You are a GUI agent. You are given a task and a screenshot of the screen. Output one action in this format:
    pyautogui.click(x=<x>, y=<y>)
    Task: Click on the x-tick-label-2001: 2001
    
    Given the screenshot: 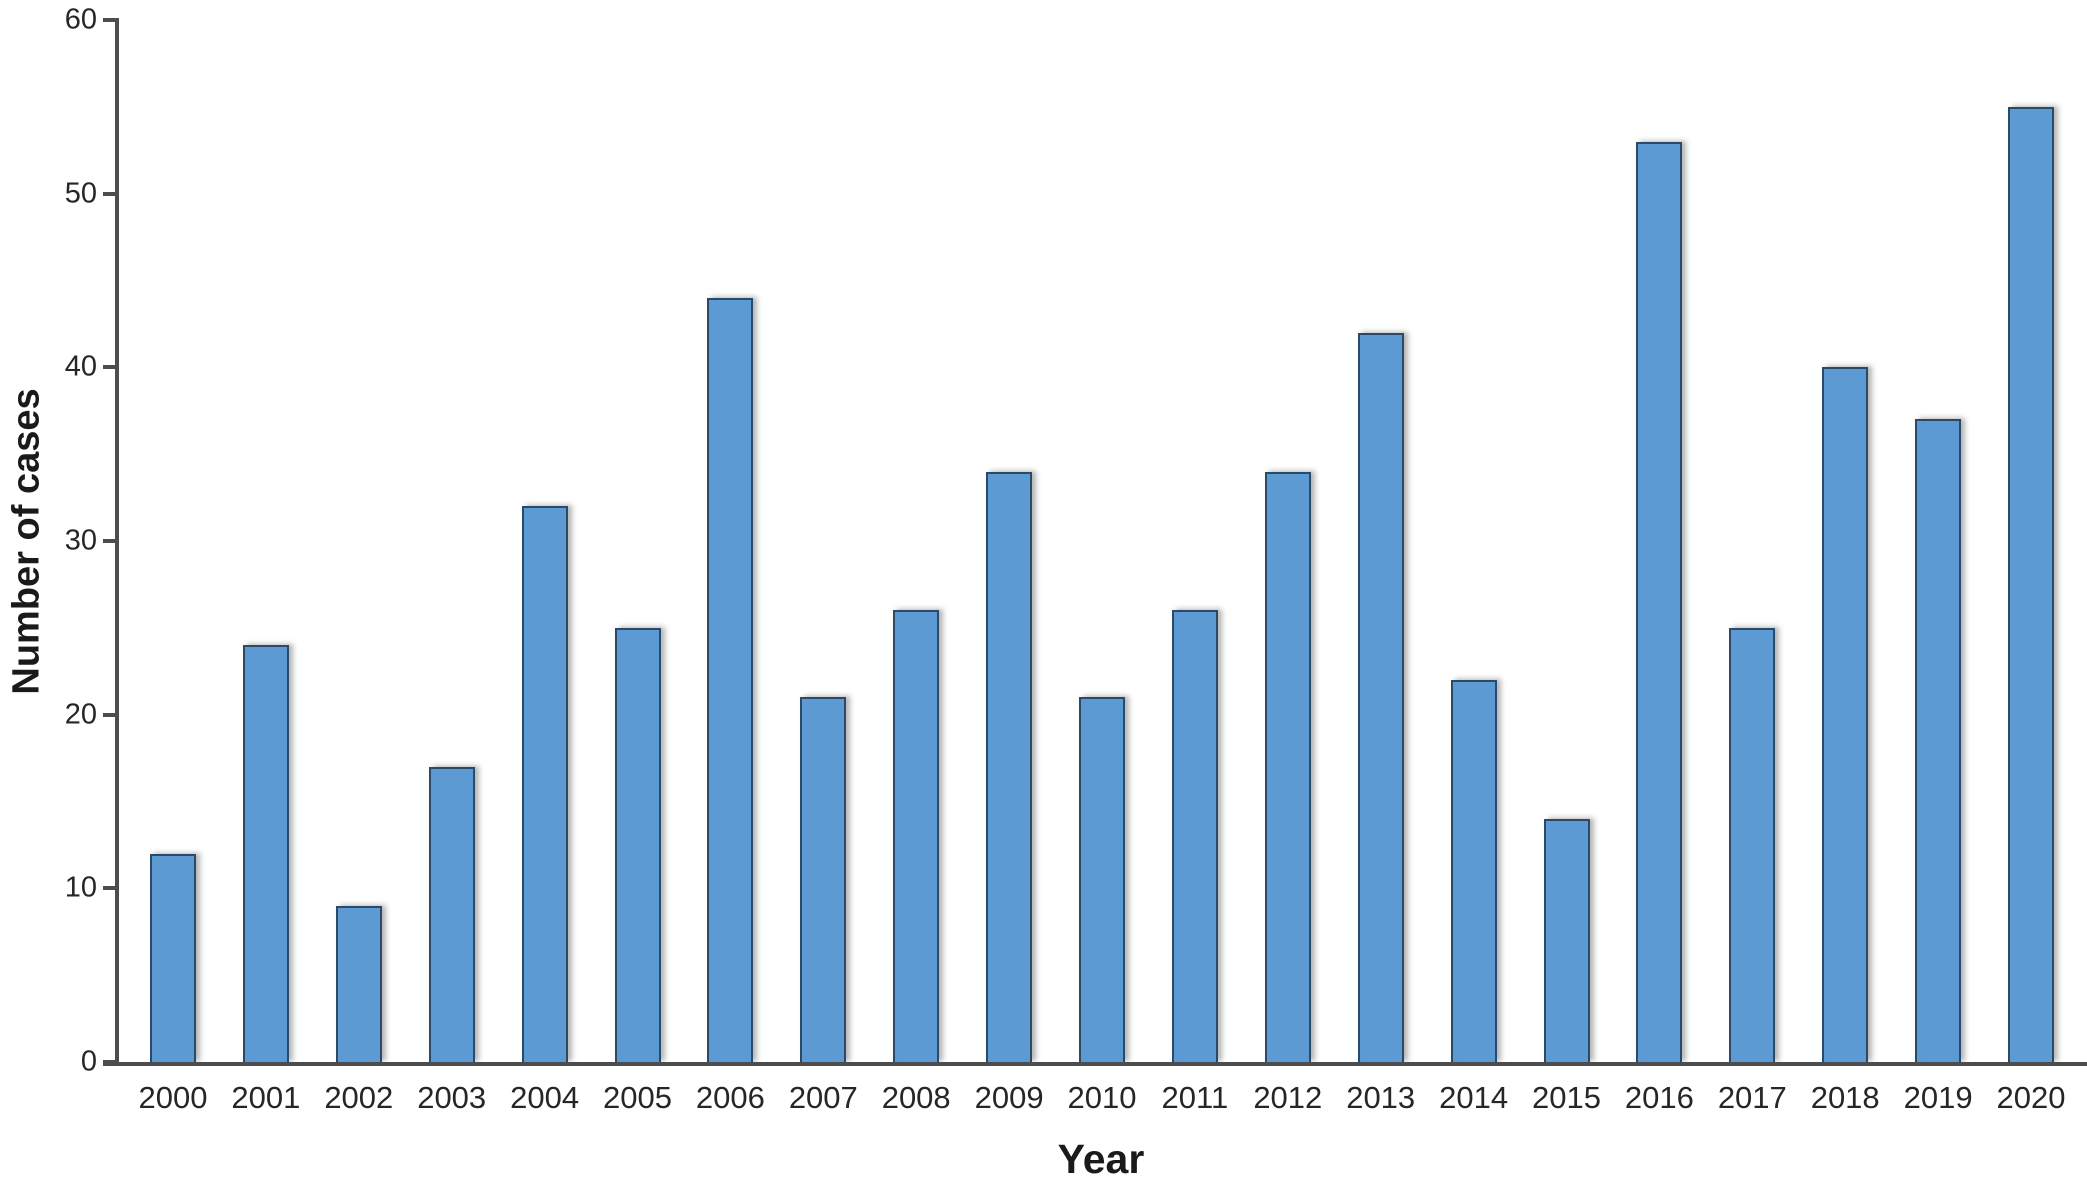 What is the action you would take?
    pyautogui.click(x=266, y=1097)
    